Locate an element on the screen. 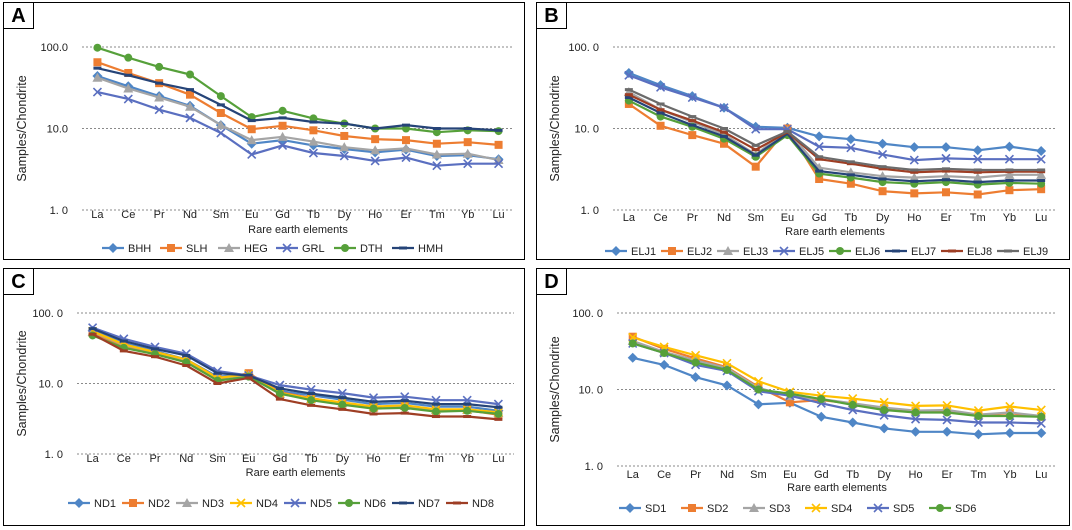  x-tick-label: Yb is located at coordinates (467, 215).